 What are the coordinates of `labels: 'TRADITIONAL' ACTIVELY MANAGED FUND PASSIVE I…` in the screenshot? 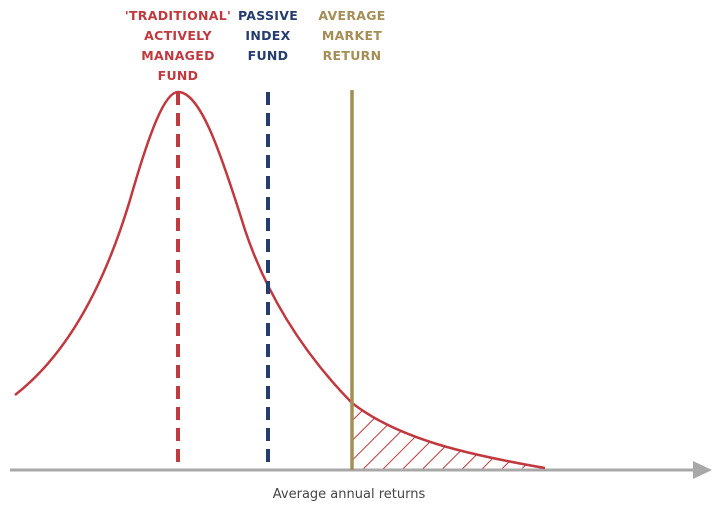 It's located at (255, 45).